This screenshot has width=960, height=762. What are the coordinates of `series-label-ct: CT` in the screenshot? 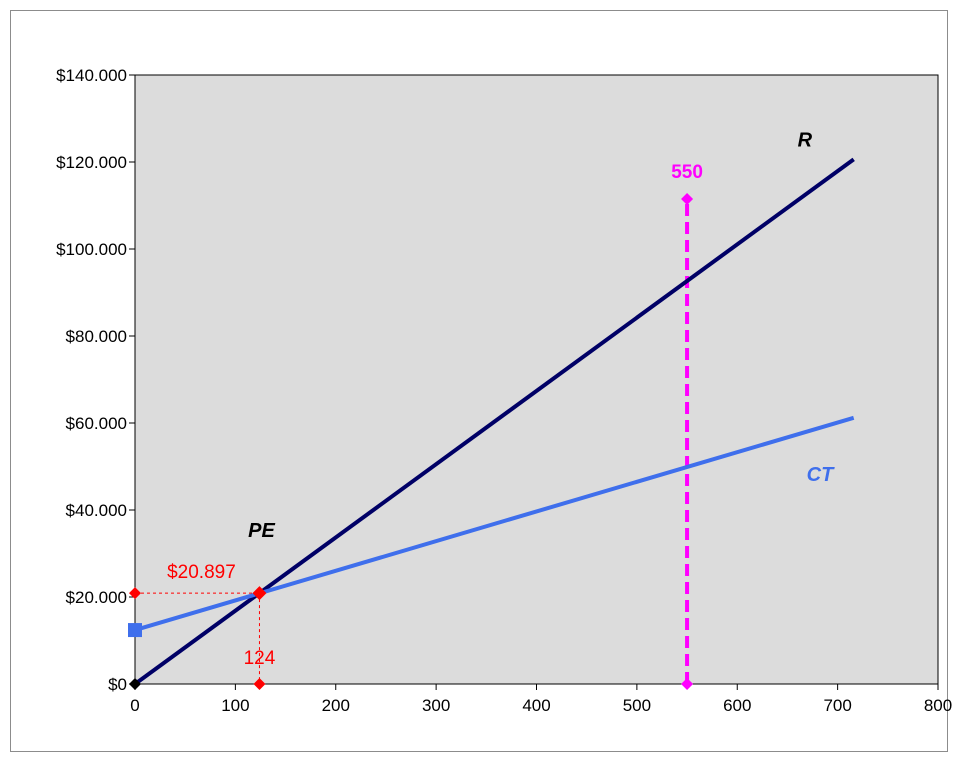 It's located at (821, 475).